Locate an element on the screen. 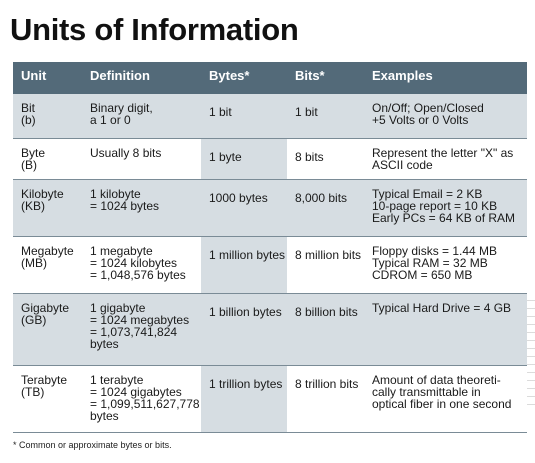 This screenshot has height=463, width=535. column-header-definition: Definition is located at coordinates (141, 78).